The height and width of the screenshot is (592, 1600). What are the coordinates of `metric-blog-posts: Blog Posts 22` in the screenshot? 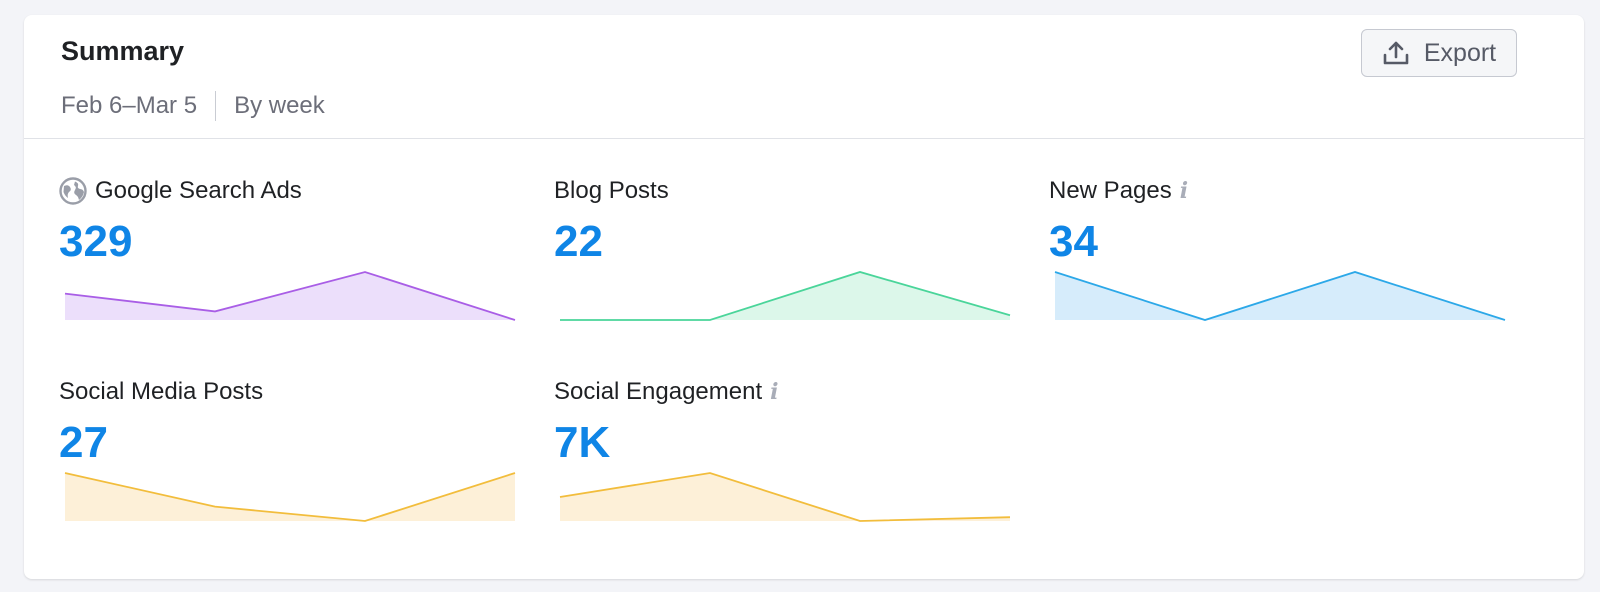 It's located at (784, 247).